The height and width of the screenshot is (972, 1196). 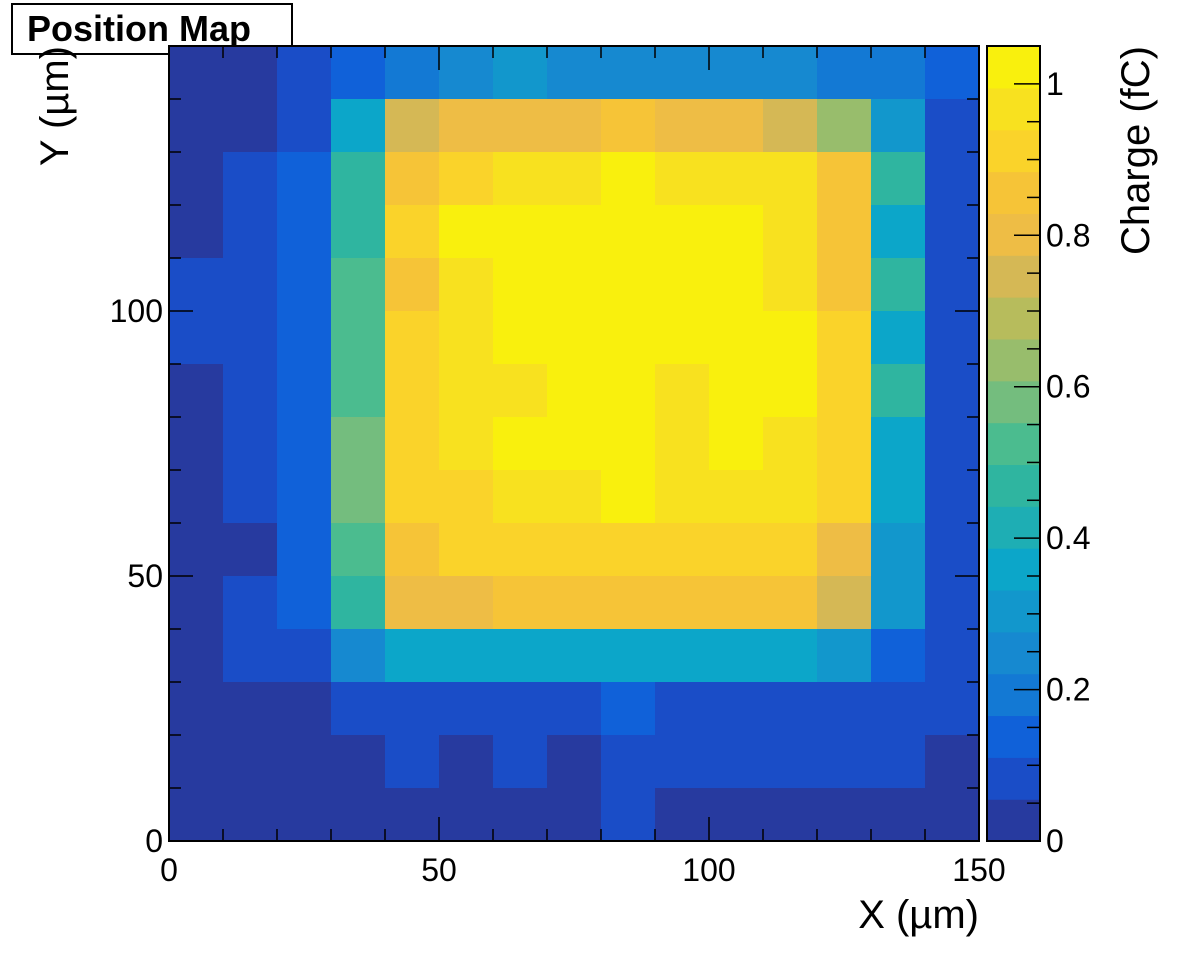 What do you see at coordinates (136, 311) in the screenshot?
I see `y-tick-label: 100` at bounding box center [136, 311].